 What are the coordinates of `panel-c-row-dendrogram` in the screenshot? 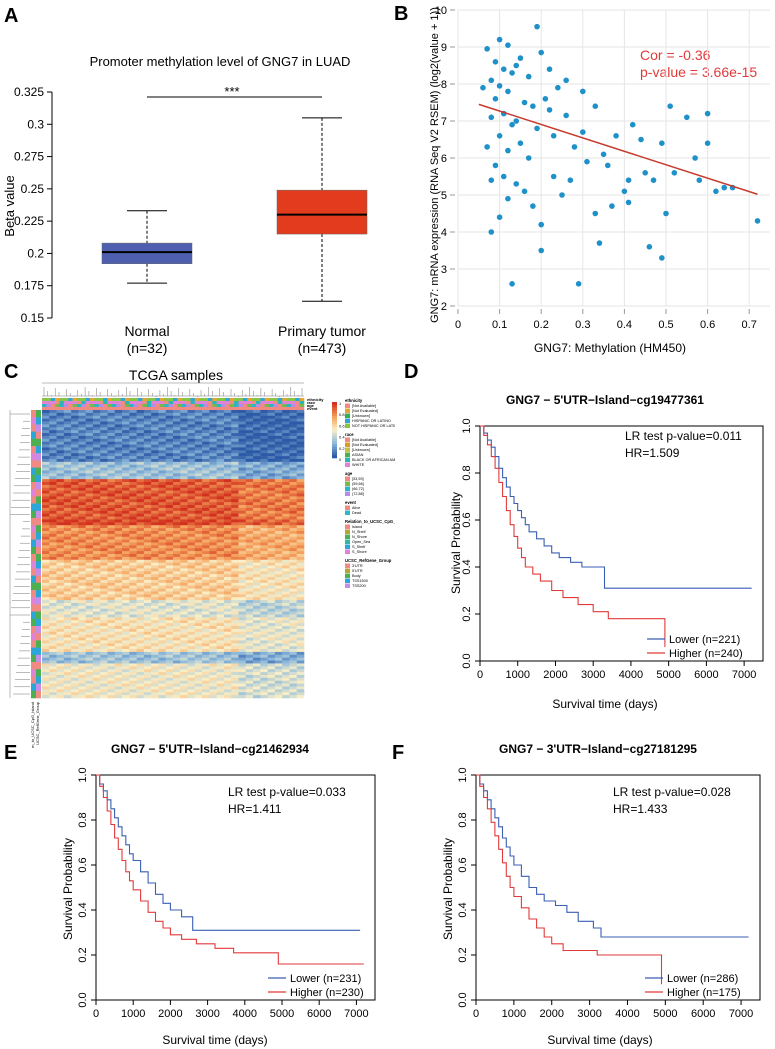 It's located at (19, 554).